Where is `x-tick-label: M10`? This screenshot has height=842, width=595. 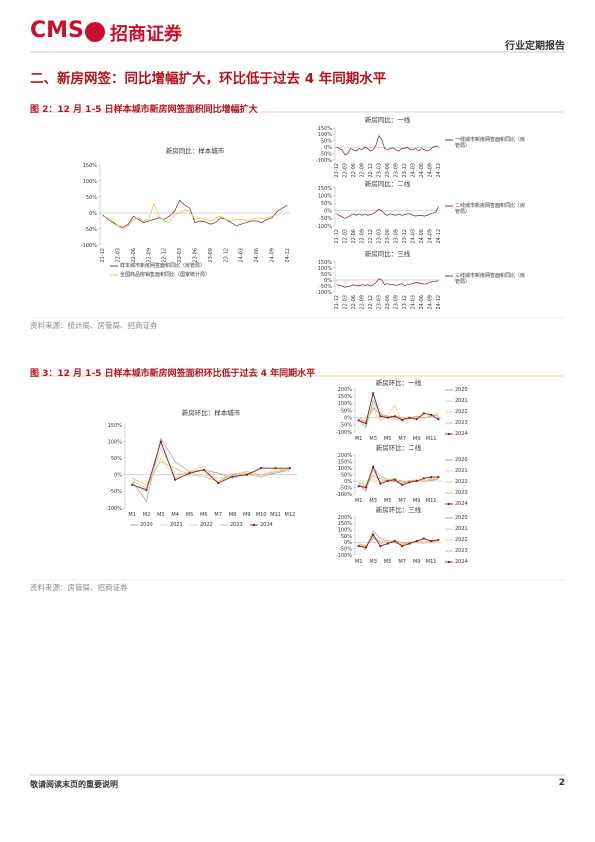 x-tick-label: M10 is located at coordinates (261, 515).